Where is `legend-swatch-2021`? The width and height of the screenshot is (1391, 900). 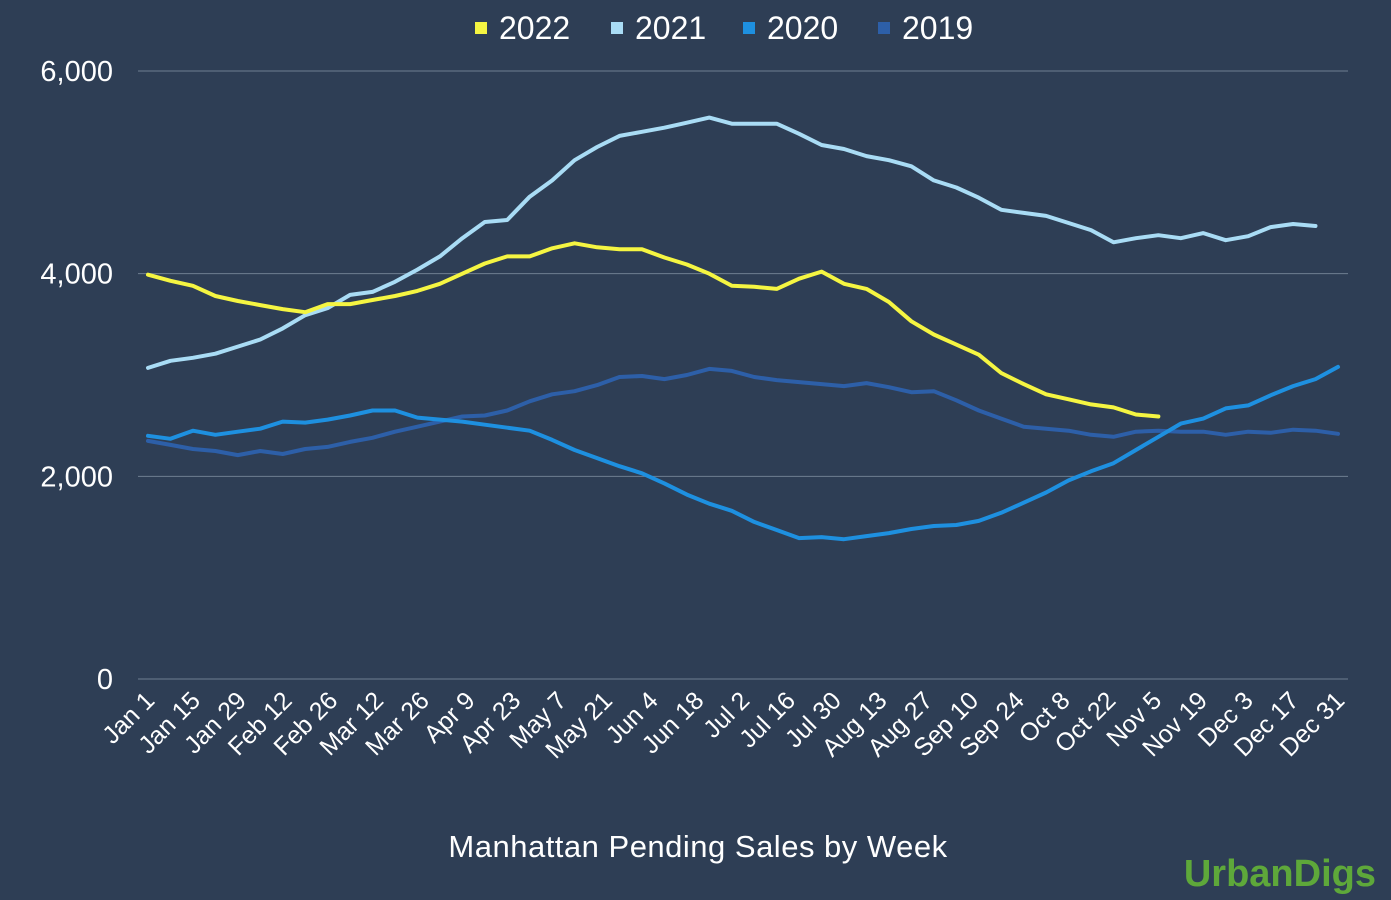
legend-swatch-2021 is located at coordinates (617, 28).